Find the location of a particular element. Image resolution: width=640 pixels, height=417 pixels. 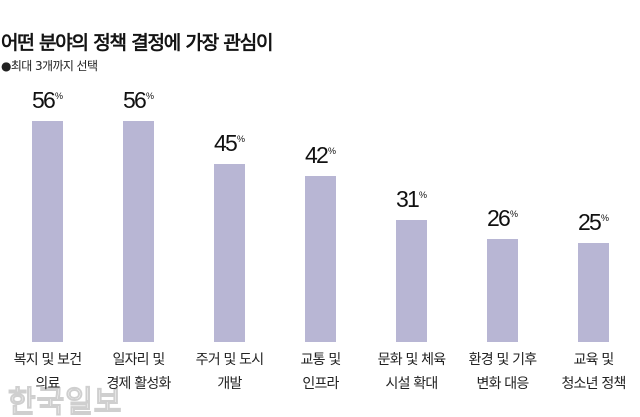

category-label-line: 경제 활성화 is located at coordinates (138, 384).